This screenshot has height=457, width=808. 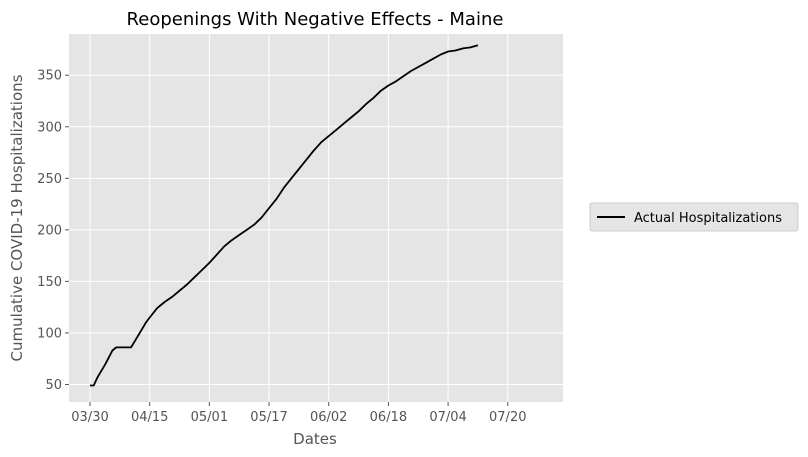 What do you see at coordinates (49, 333) in the screenshot?
I see `y-tick-label: 100` at bounding box center [49, 333].